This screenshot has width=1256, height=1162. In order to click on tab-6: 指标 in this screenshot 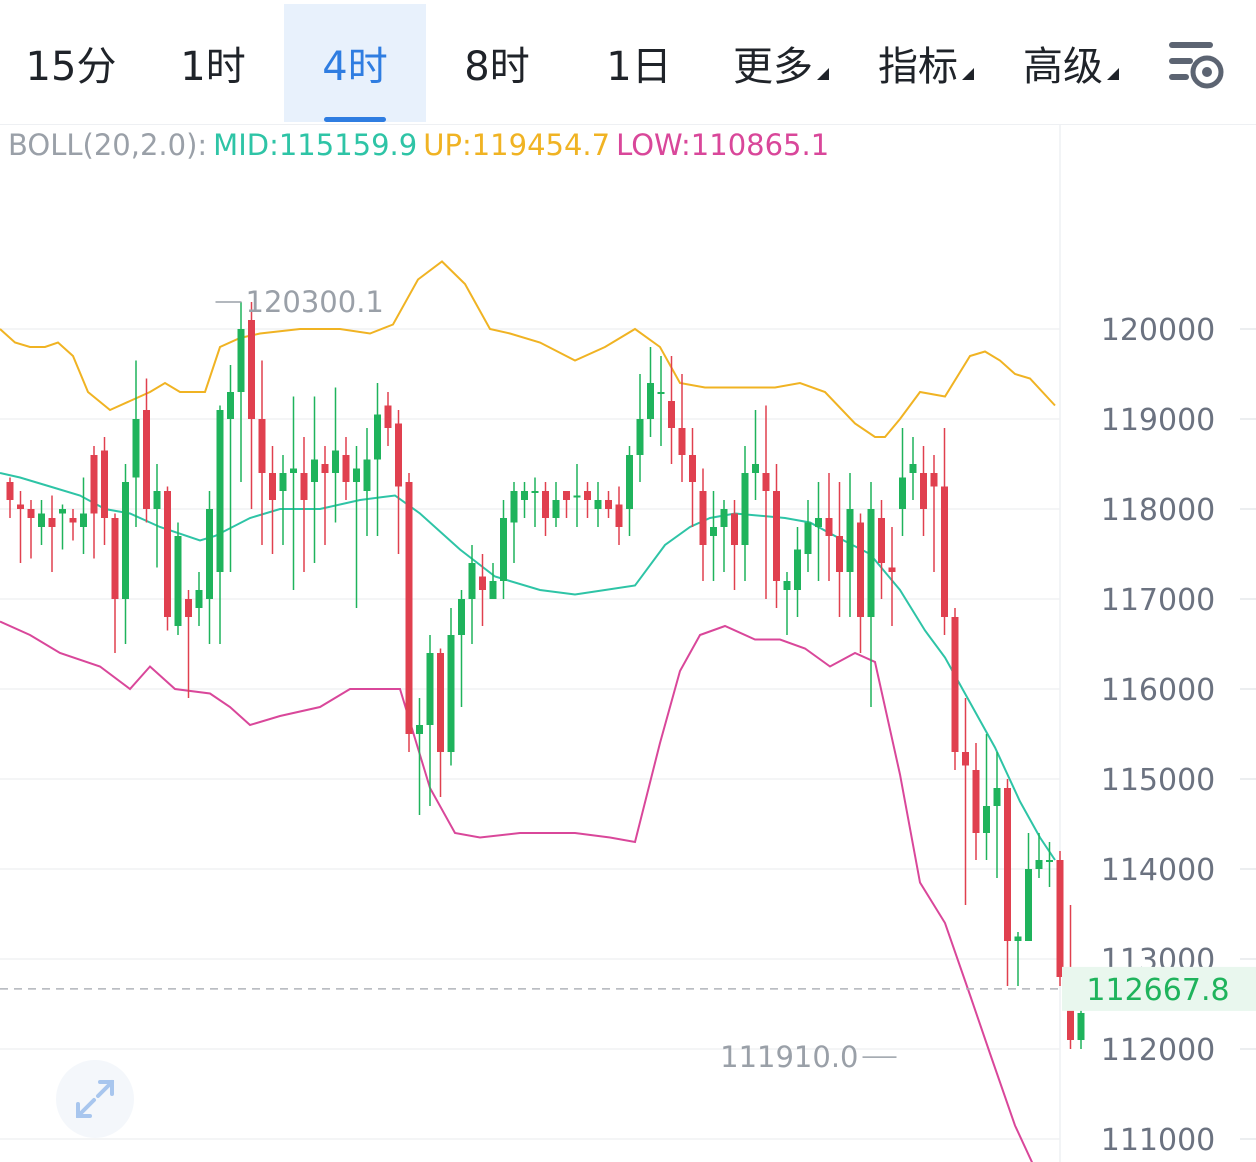, I will do `click(926, 63)`.